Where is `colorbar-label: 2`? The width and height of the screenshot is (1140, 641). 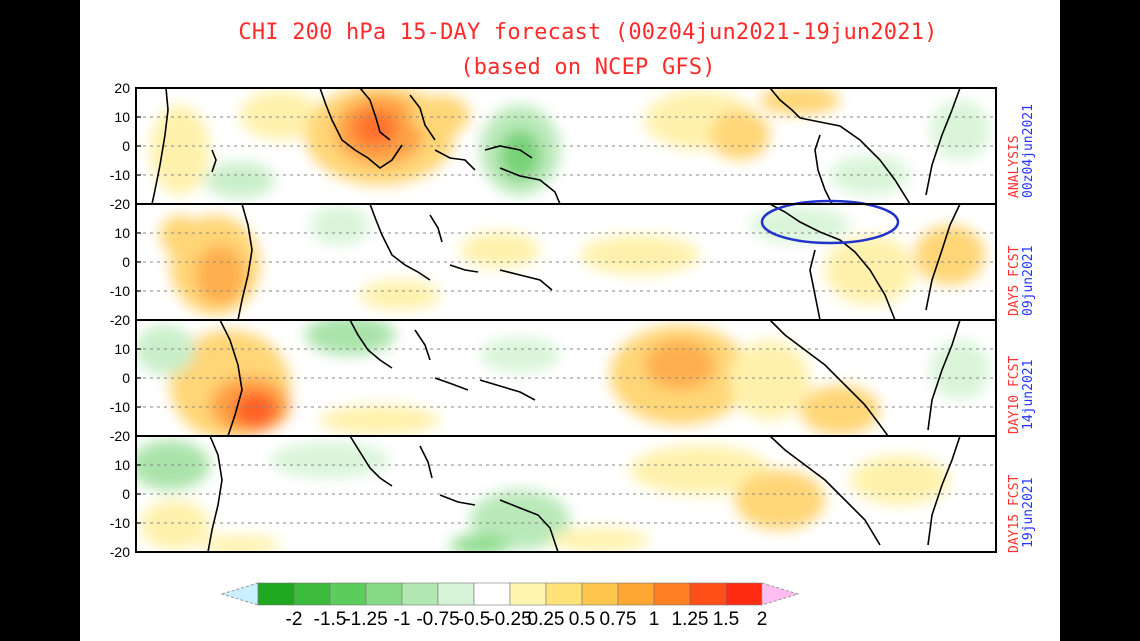 colorbar-label: 2 is located at coordinates (762, 619).